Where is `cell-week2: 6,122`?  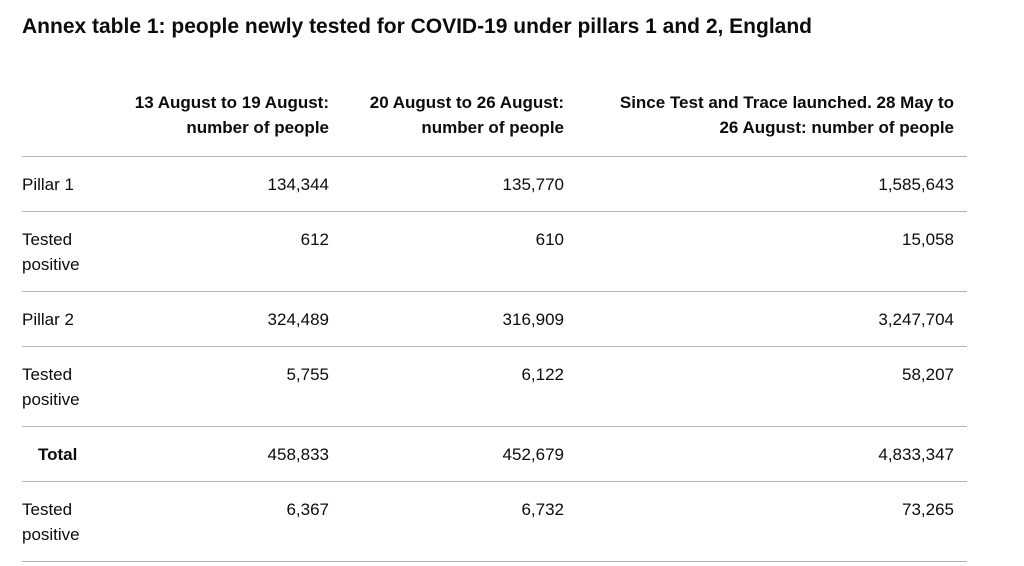 cell-week2: 6,122 is located at coordinates (446, 386).